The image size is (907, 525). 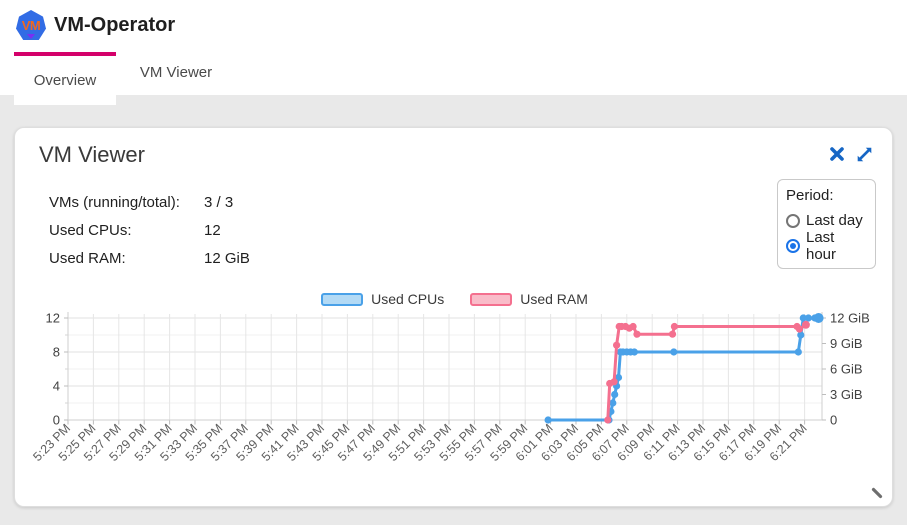 What do you see at coordinates (707, 372) in the screenshot?
I see `series-line-used-ram` at bounding box center [707, 372].